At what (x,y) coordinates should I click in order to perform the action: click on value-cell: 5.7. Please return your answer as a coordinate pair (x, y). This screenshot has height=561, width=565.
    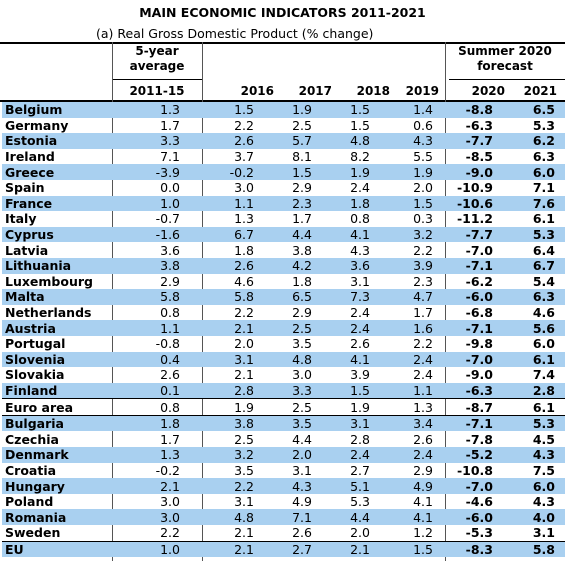
    Looking at the image, I should click on (293, 141).